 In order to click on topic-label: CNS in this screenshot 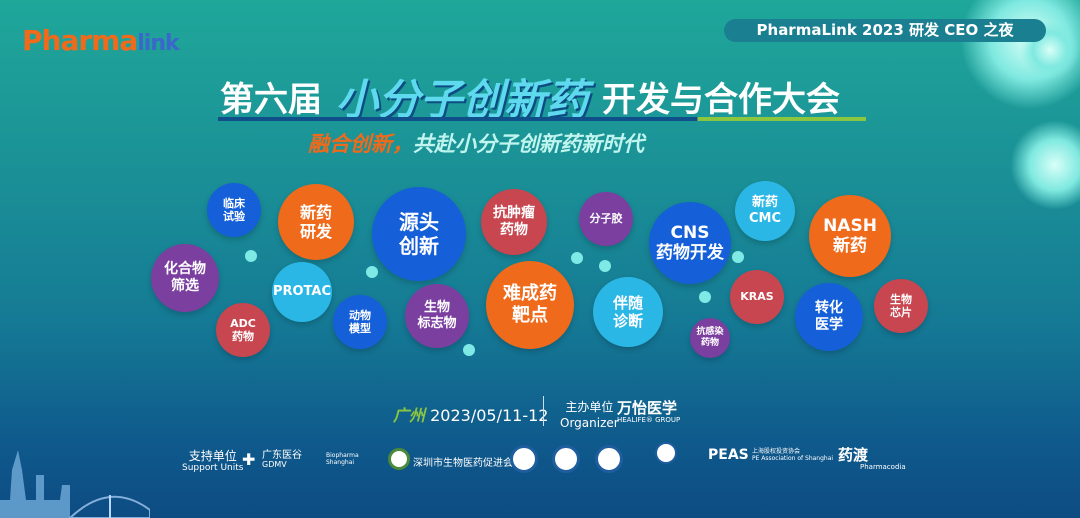, I will do `click(690, 232)`.